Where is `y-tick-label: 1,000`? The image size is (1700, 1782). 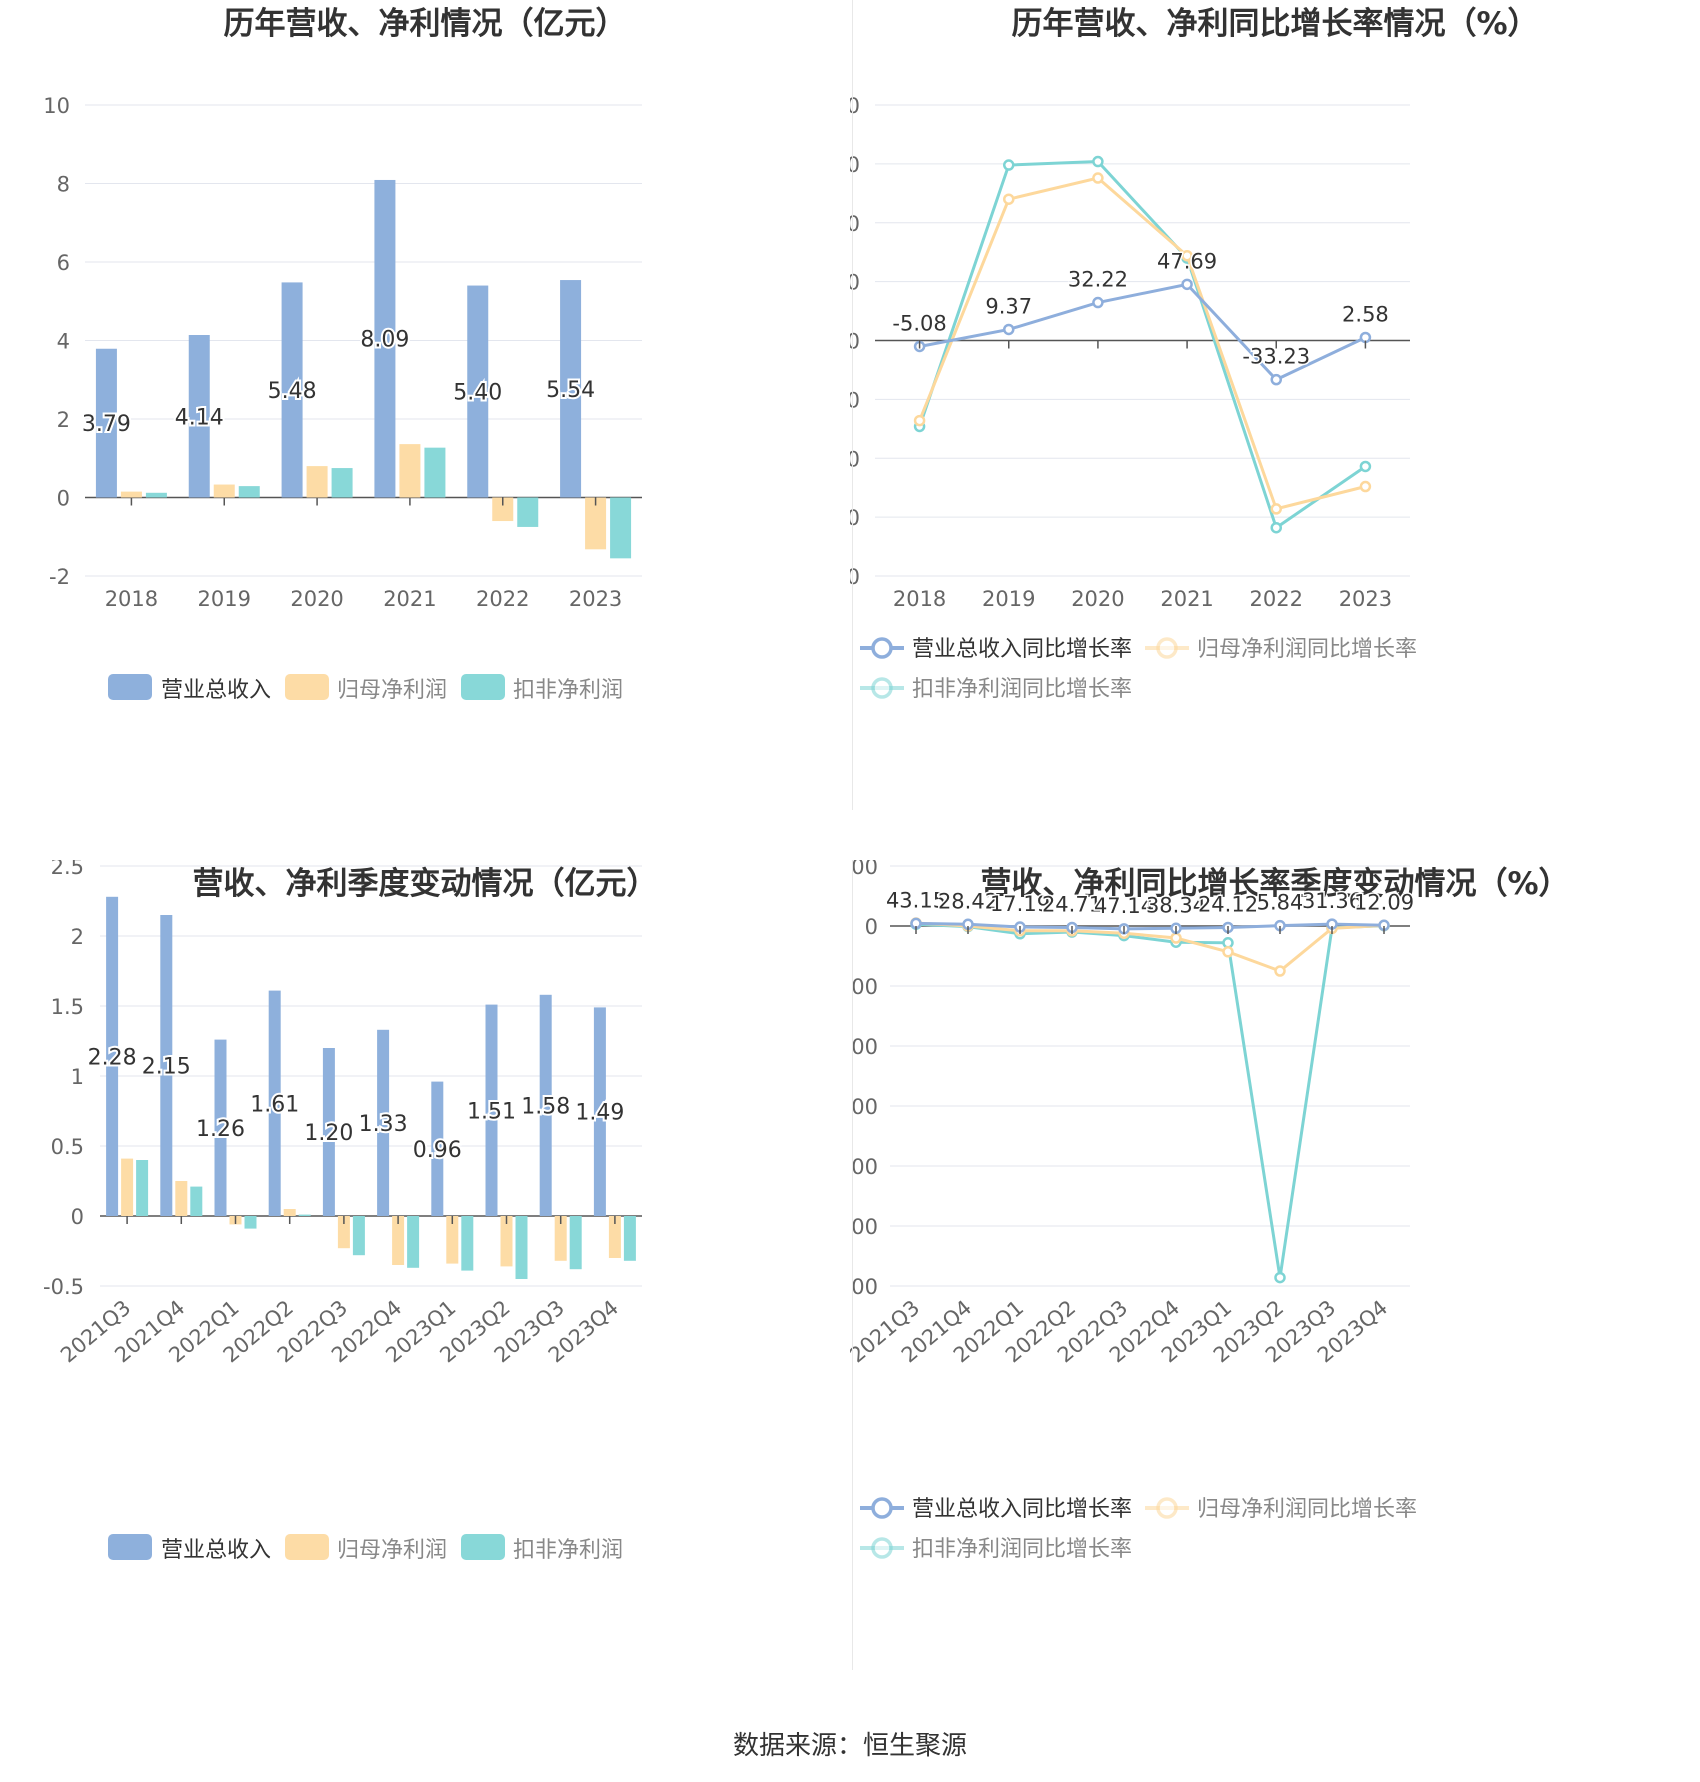
y-tick-label: 1,000 is located at coordinates (864, 869).